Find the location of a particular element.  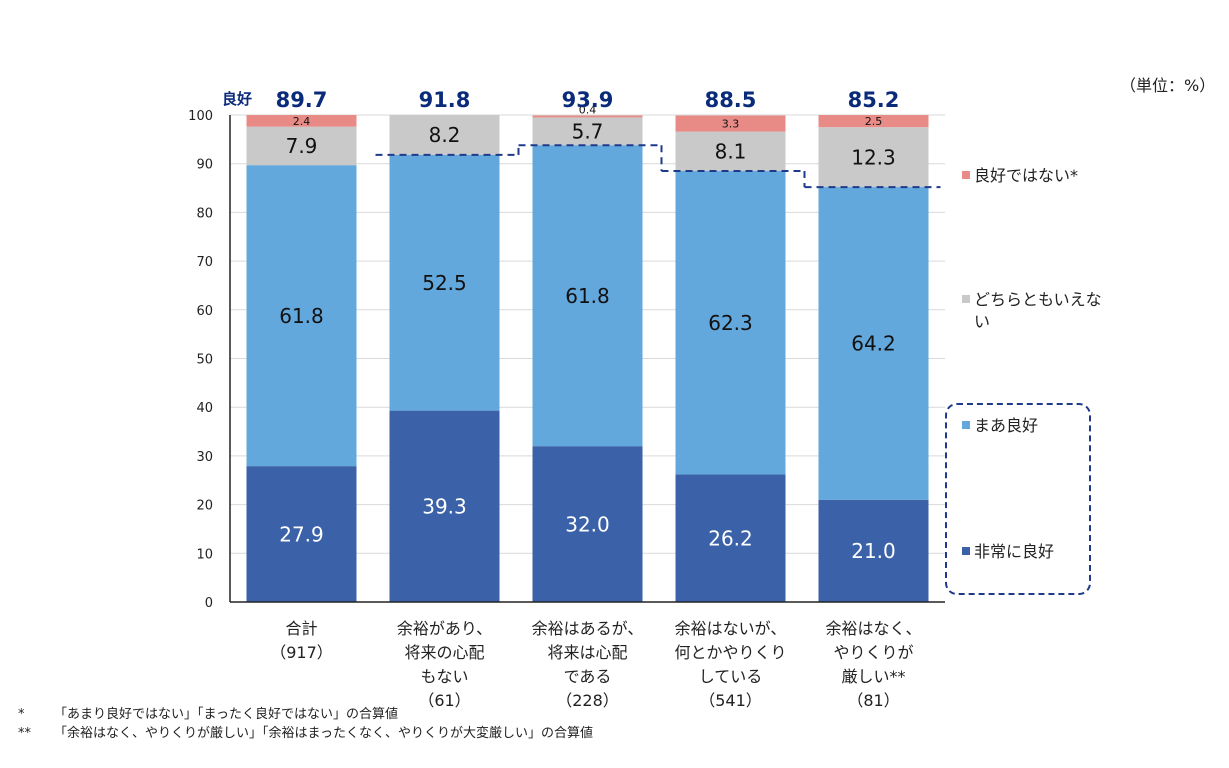

y-tick-label: 90 is located at coordinates (204, 165).